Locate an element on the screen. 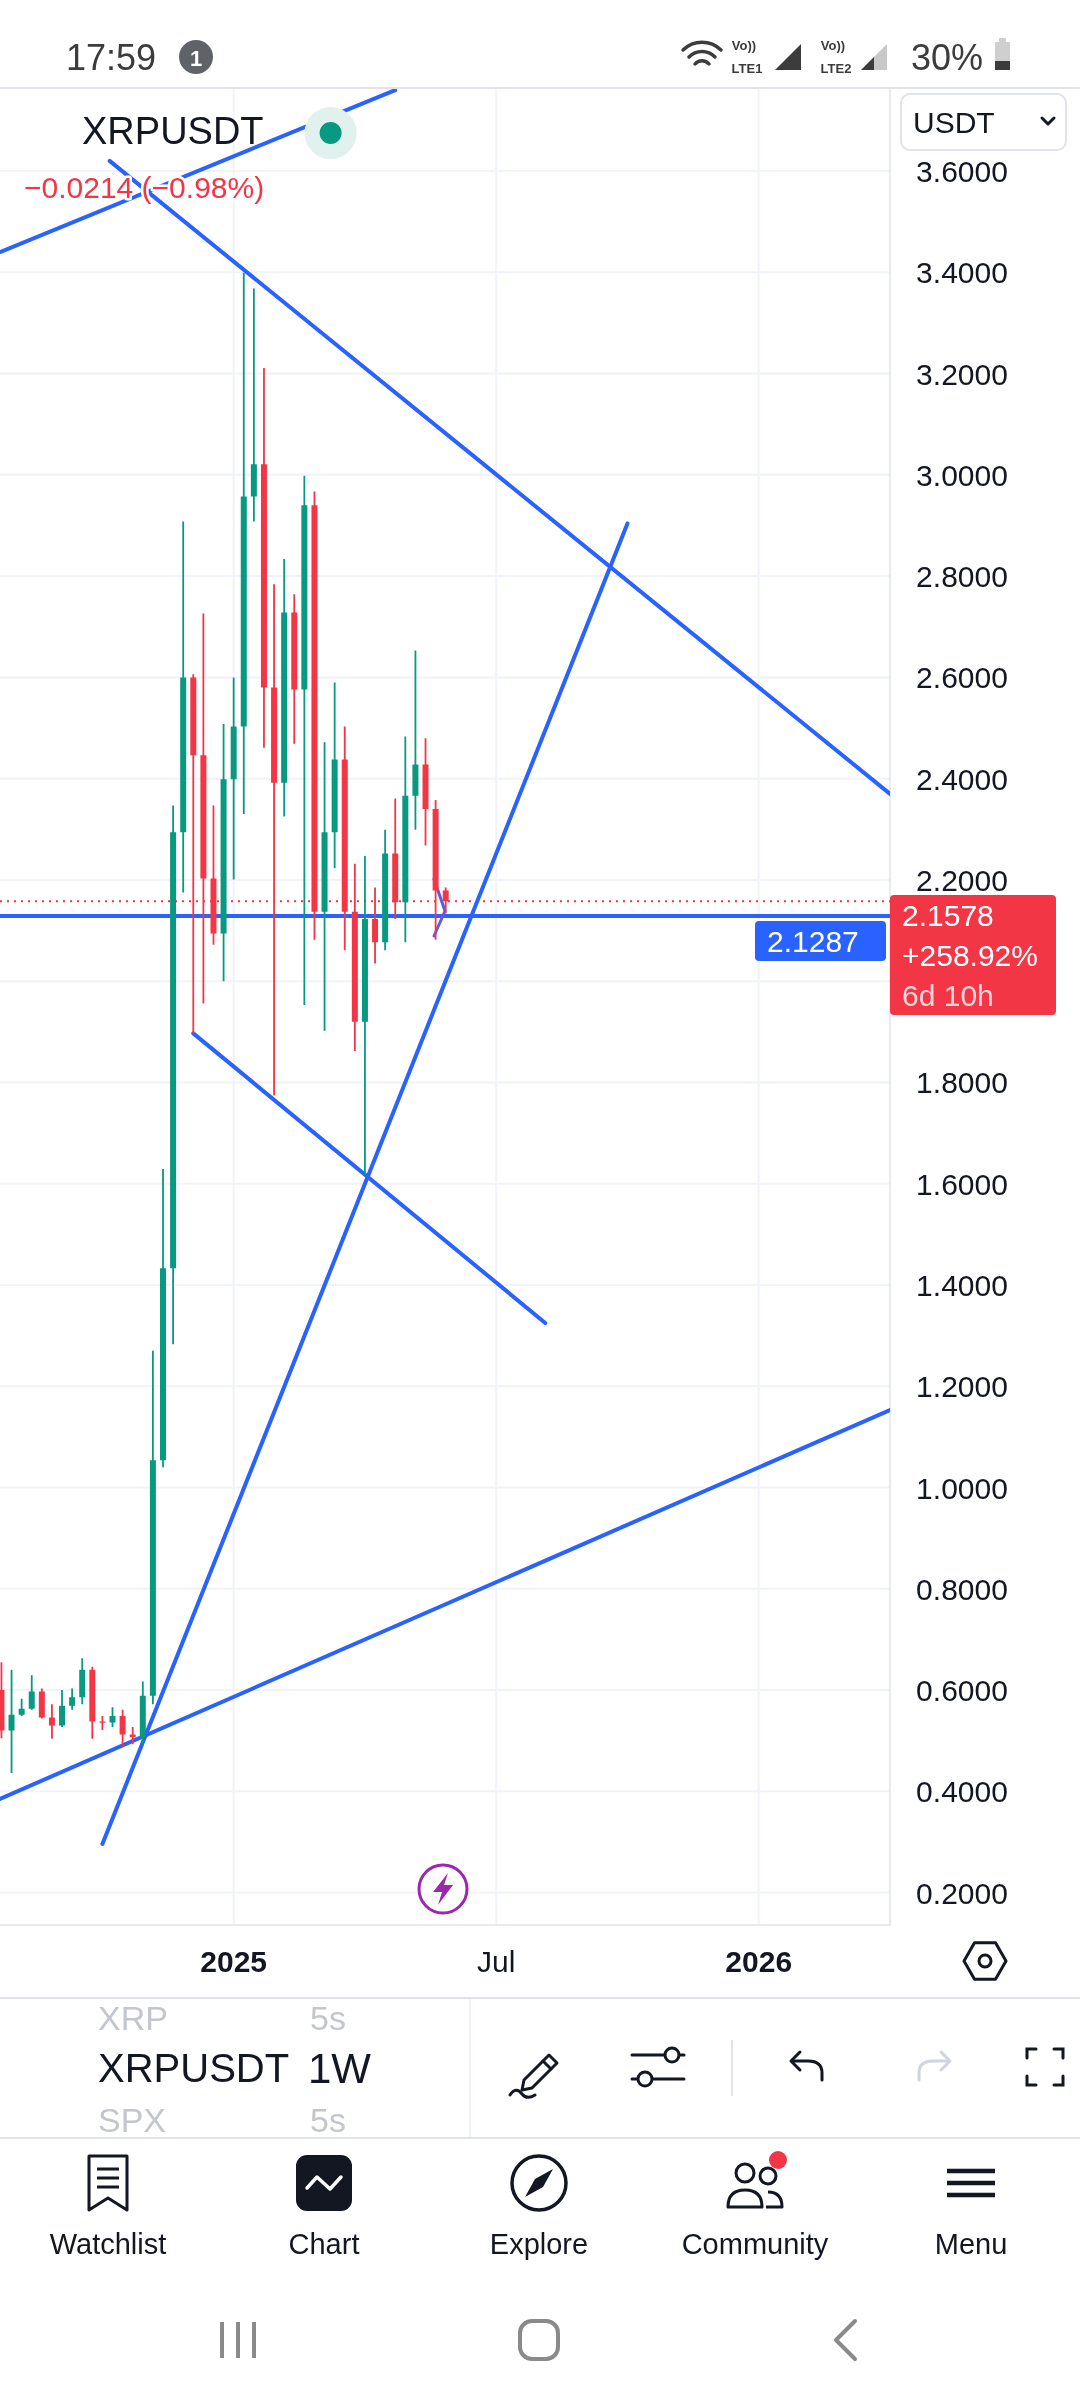 The height and width of the screenshot is (2400, 1080). y-tick-label: 2.2000 is located at coordinates (962, 880).